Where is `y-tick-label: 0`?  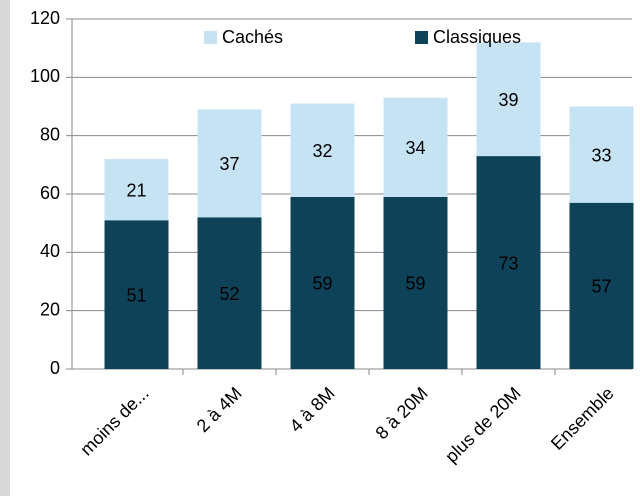
y-tick-label: 0 is located at coordinates (55, 368).